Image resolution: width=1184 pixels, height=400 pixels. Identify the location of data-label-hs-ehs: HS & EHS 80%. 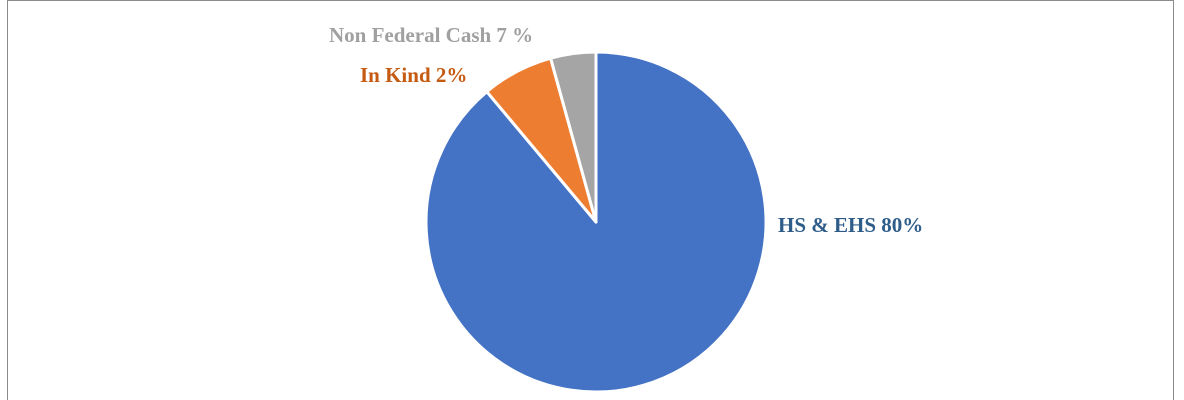
(850, 225).